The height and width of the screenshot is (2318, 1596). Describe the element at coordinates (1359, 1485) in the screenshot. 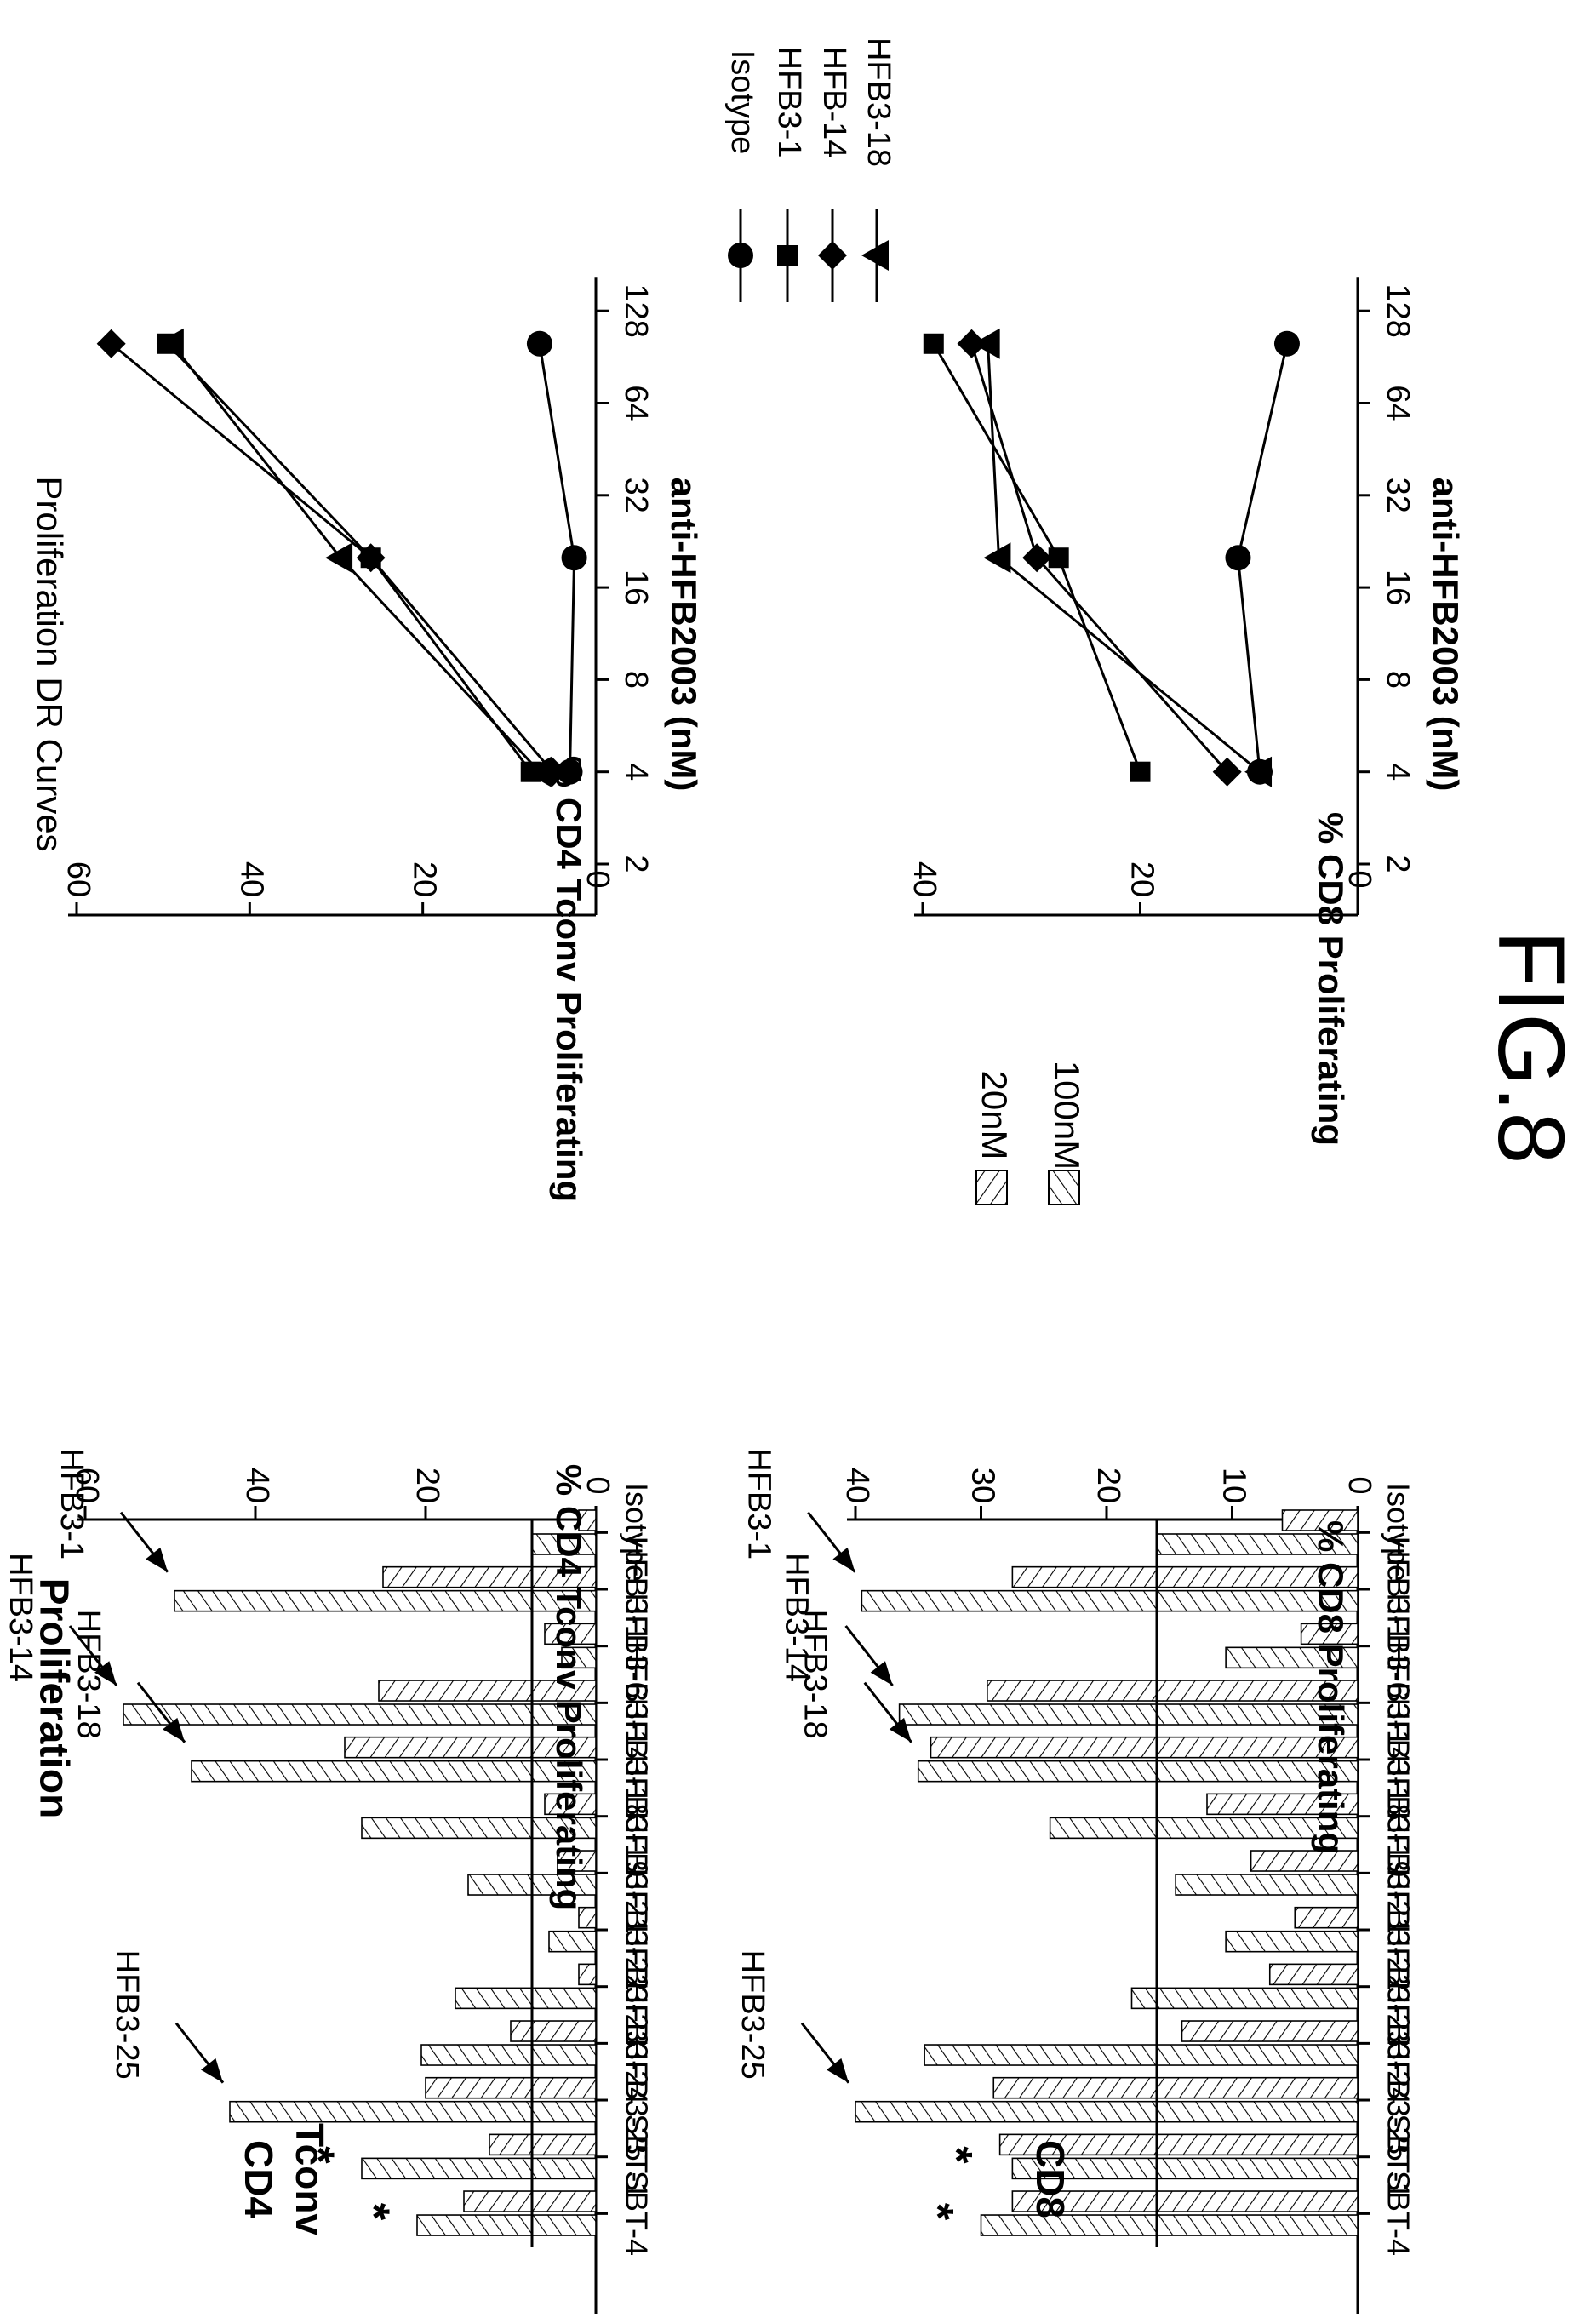

I see `value-tick-label: 0` at that location.